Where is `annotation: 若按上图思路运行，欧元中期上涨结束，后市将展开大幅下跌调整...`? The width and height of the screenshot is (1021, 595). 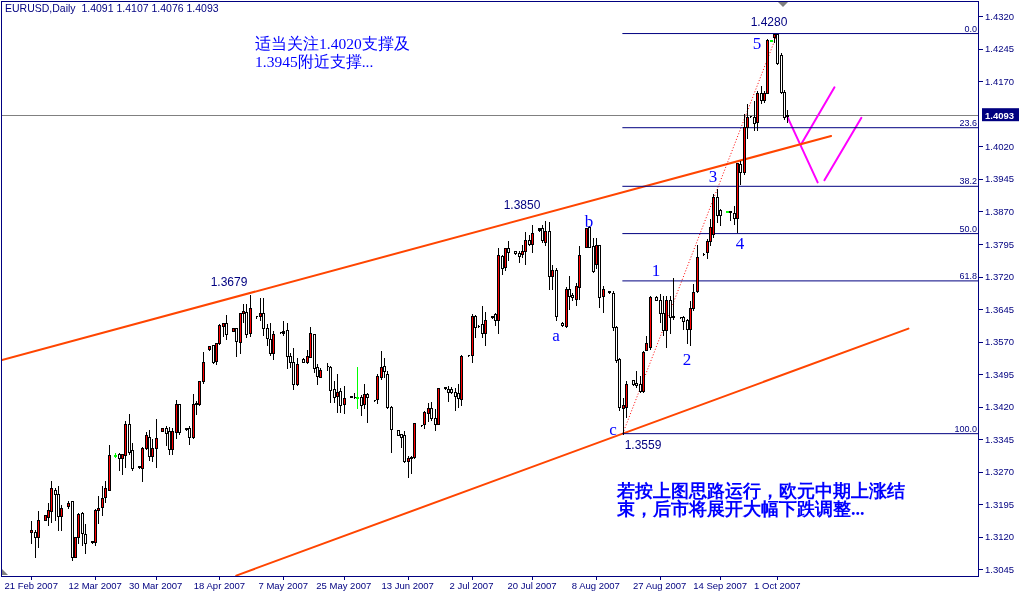 annotation: 若按上图思路运行，欧元中期上涨结束，后市将展开大幅下跌调整... is located at coordinates (760, 500).